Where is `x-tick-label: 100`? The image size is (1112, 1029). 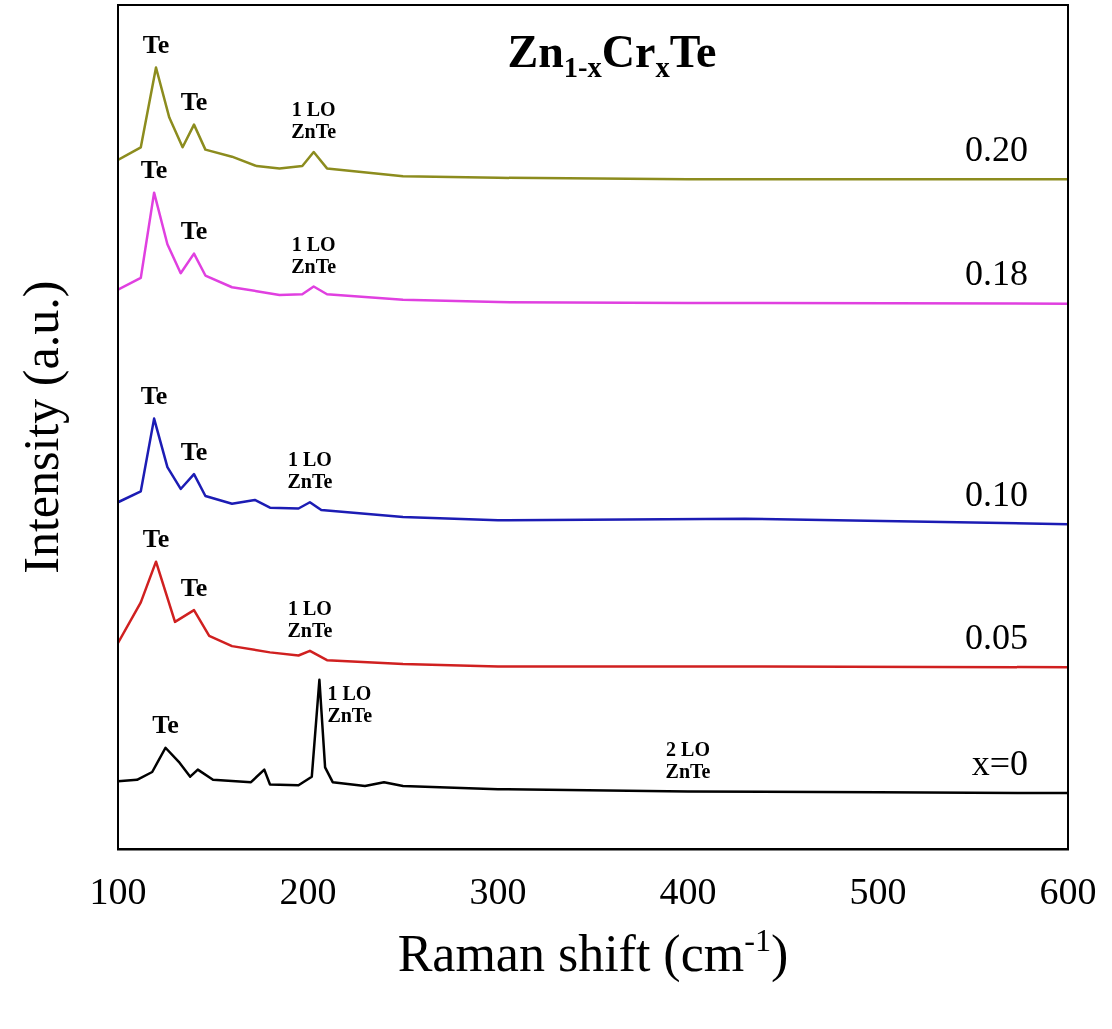
x-tick-label: 100 is located at coordinates (118, 891).